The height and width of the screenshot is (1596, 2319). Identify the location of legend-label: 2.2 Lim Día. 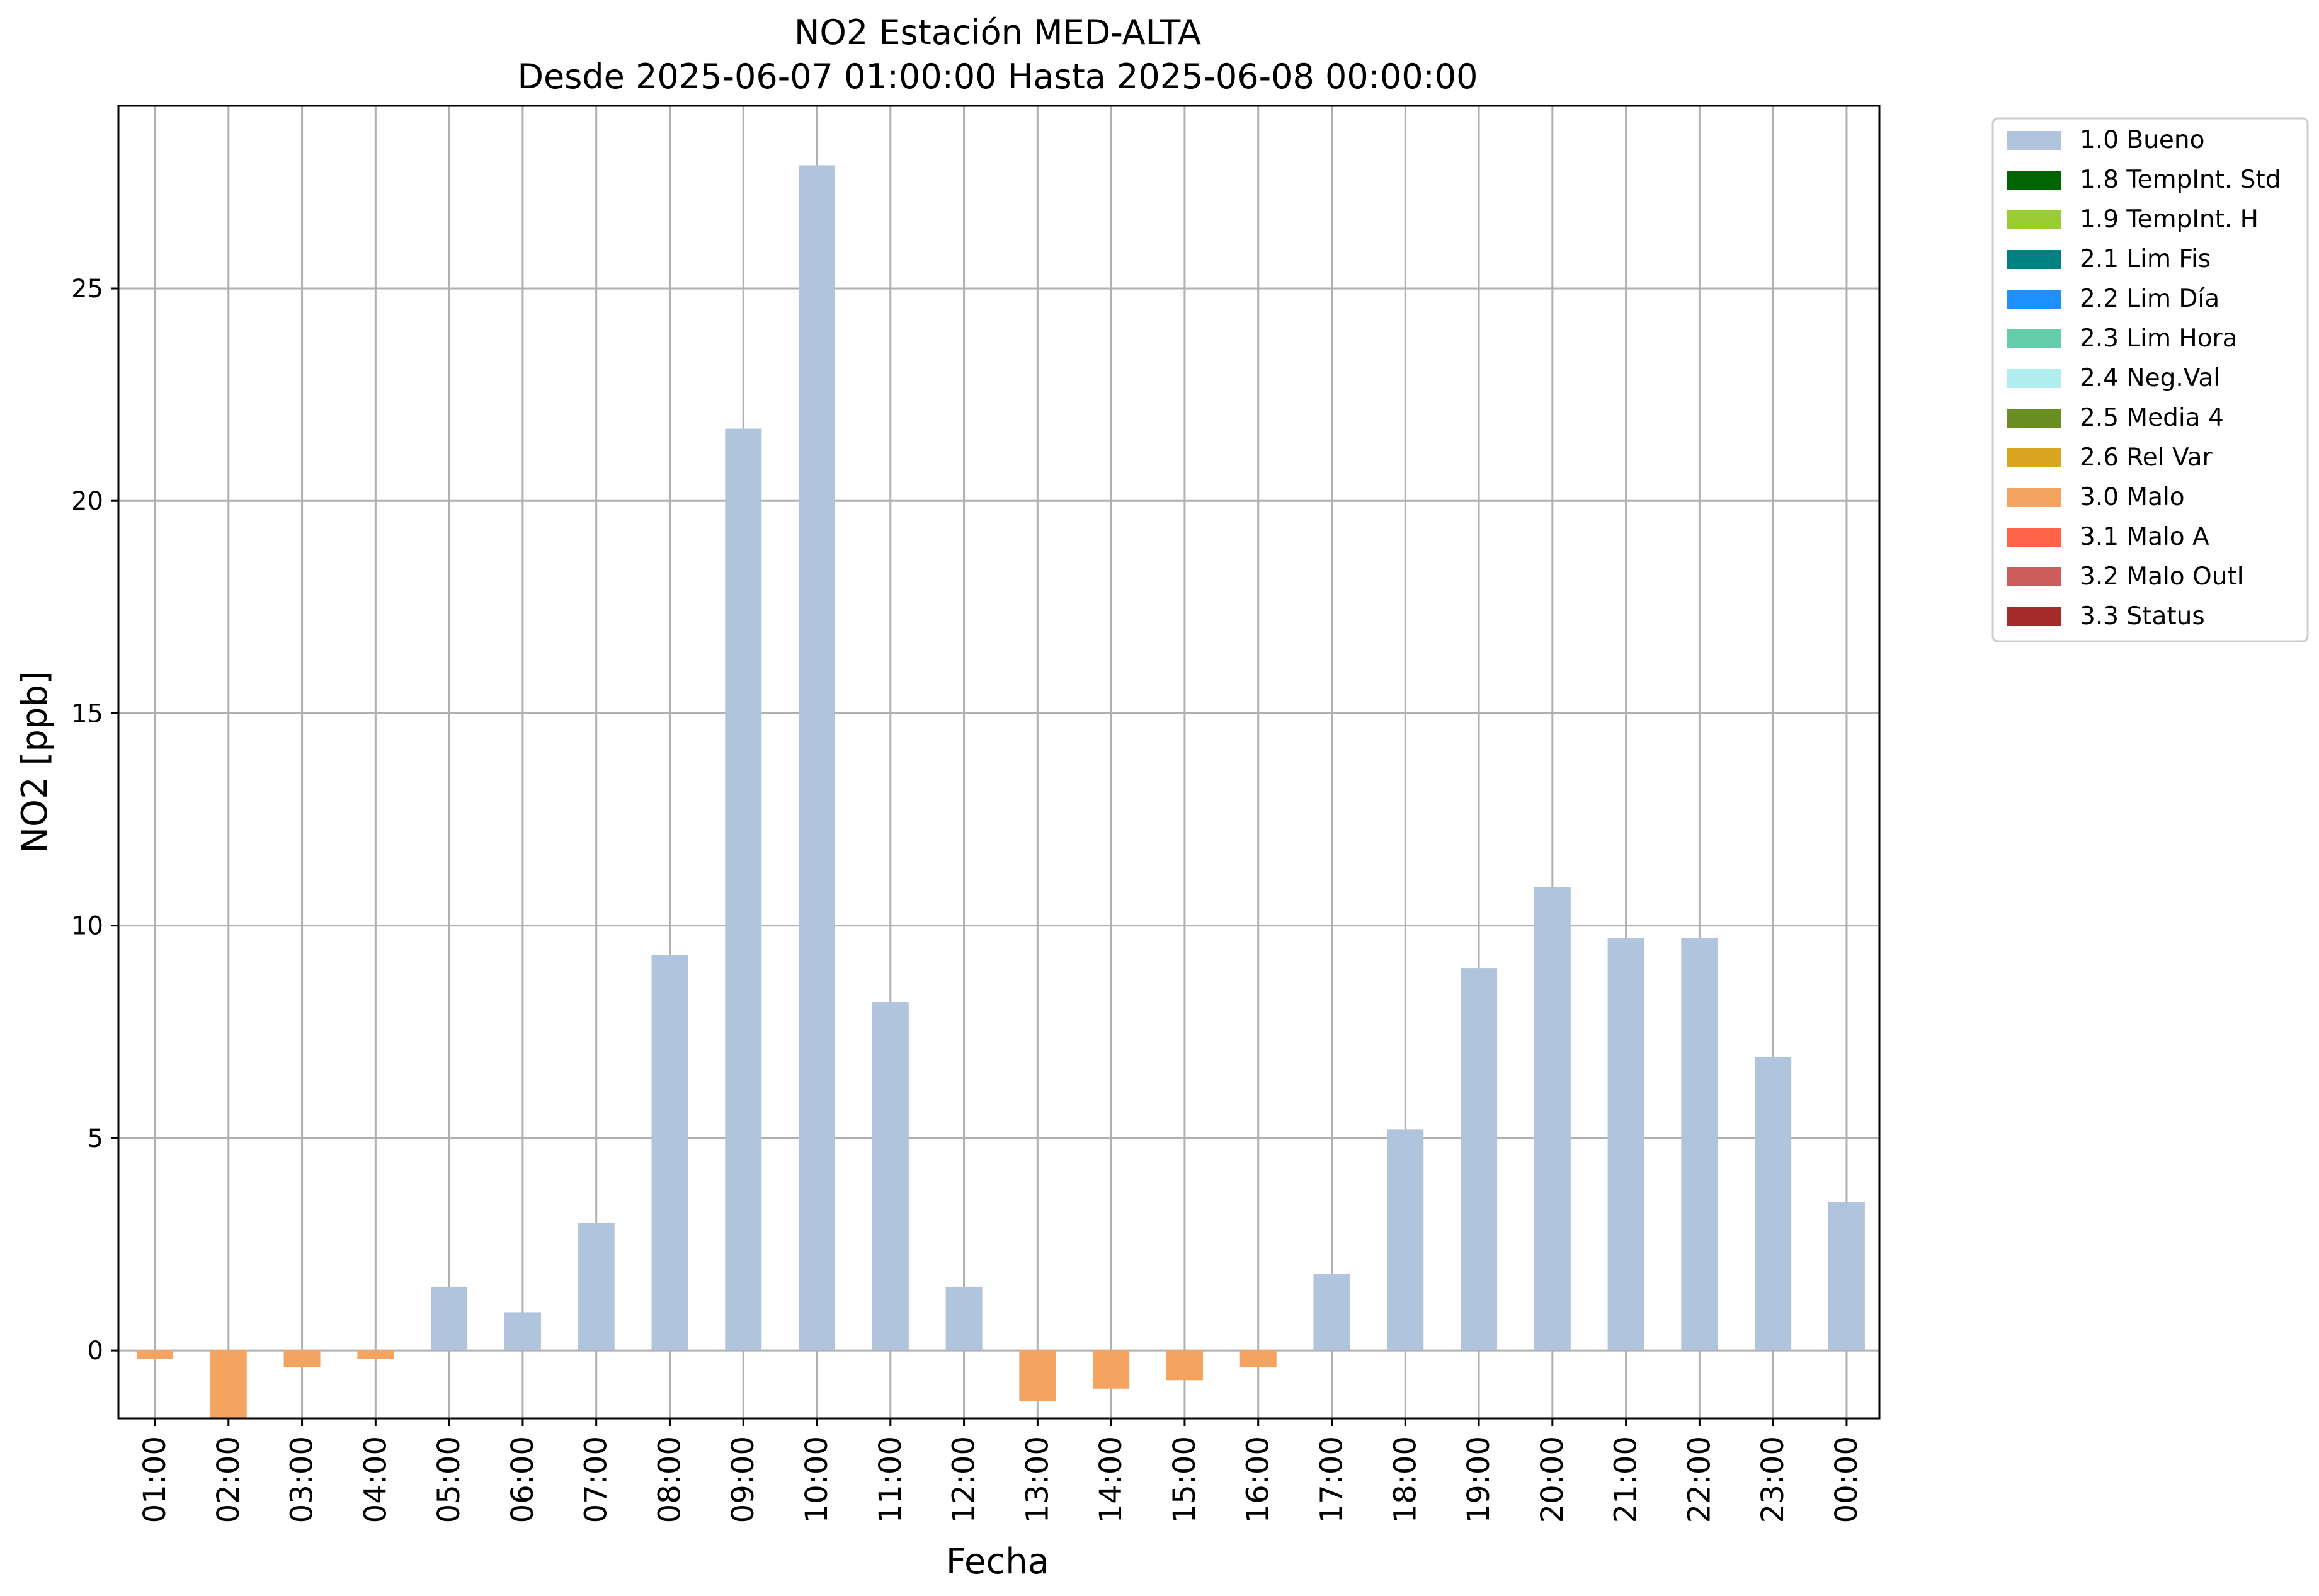
(2149, 299).